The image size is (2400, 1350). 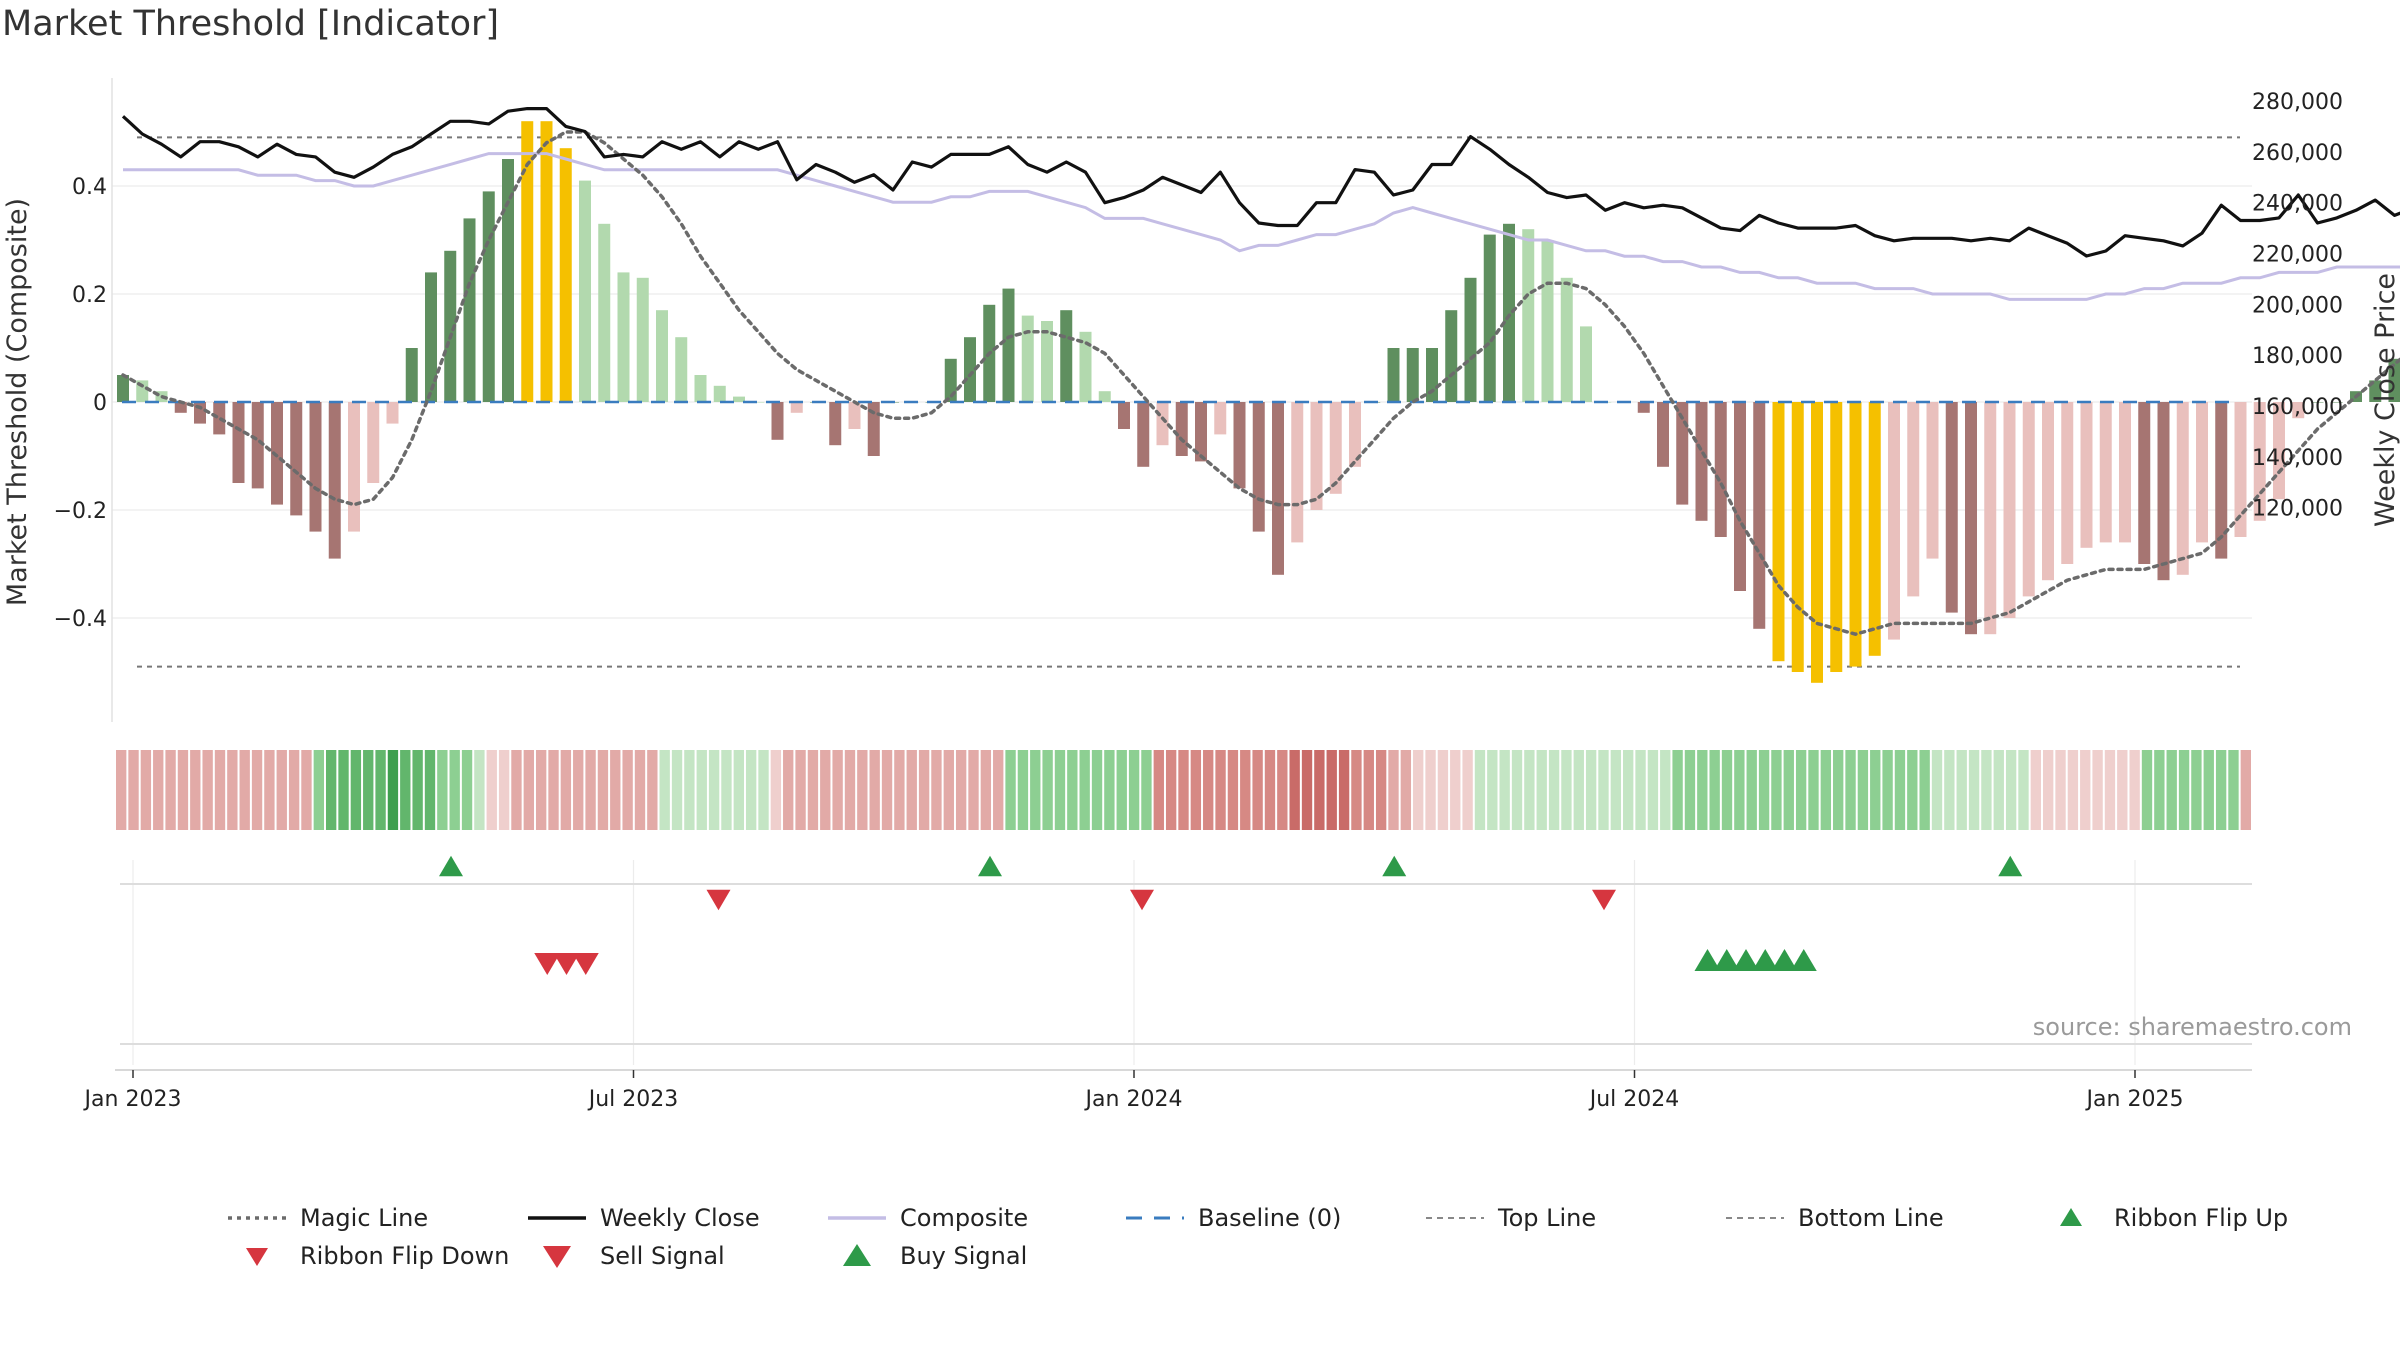 What do you see at coordinates (2297, 204) in the screenshot?
I see `right-tick-label: 240,000` at bounding box center [2297, 204].